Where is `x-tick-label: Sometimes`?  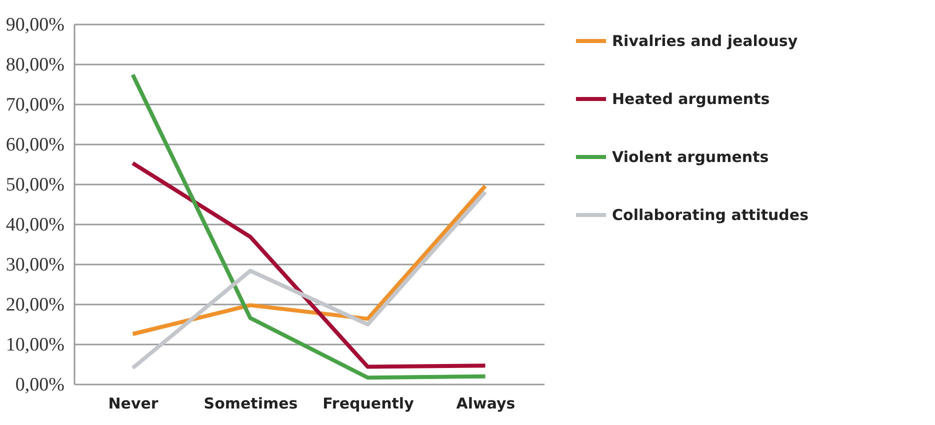
x-tick-label: Sometimes is located at coordinates (251, 403).